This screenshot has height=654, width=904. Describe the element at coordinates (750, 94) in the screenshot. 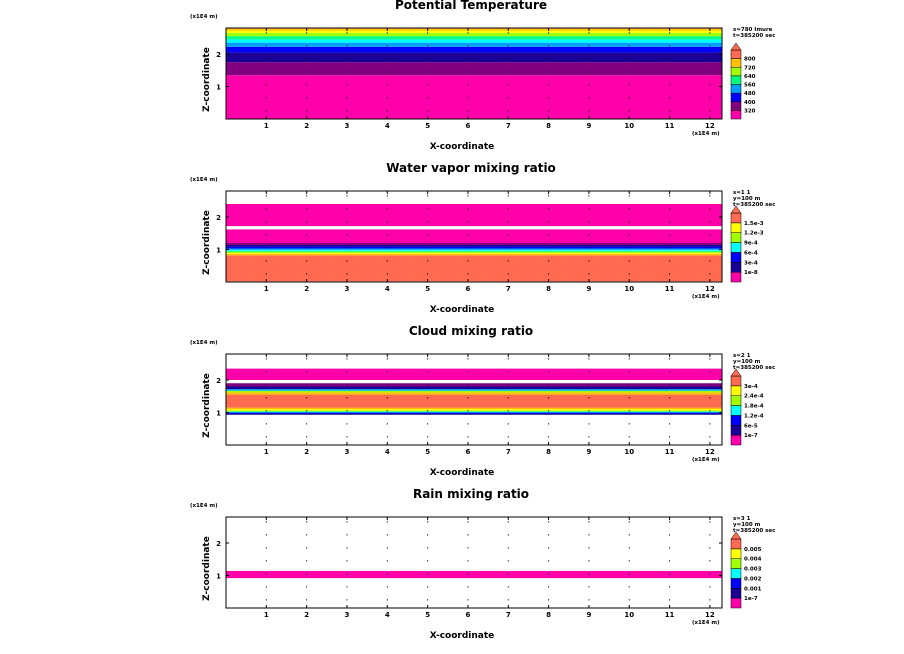

I see `colorbar-label: 480` at that location.